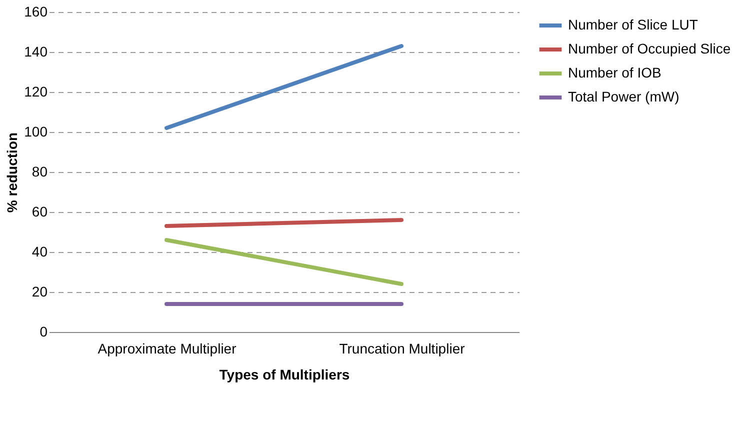 The image size is (755, 432). I want to click on y-tick-label: 120, so click(36, 92).